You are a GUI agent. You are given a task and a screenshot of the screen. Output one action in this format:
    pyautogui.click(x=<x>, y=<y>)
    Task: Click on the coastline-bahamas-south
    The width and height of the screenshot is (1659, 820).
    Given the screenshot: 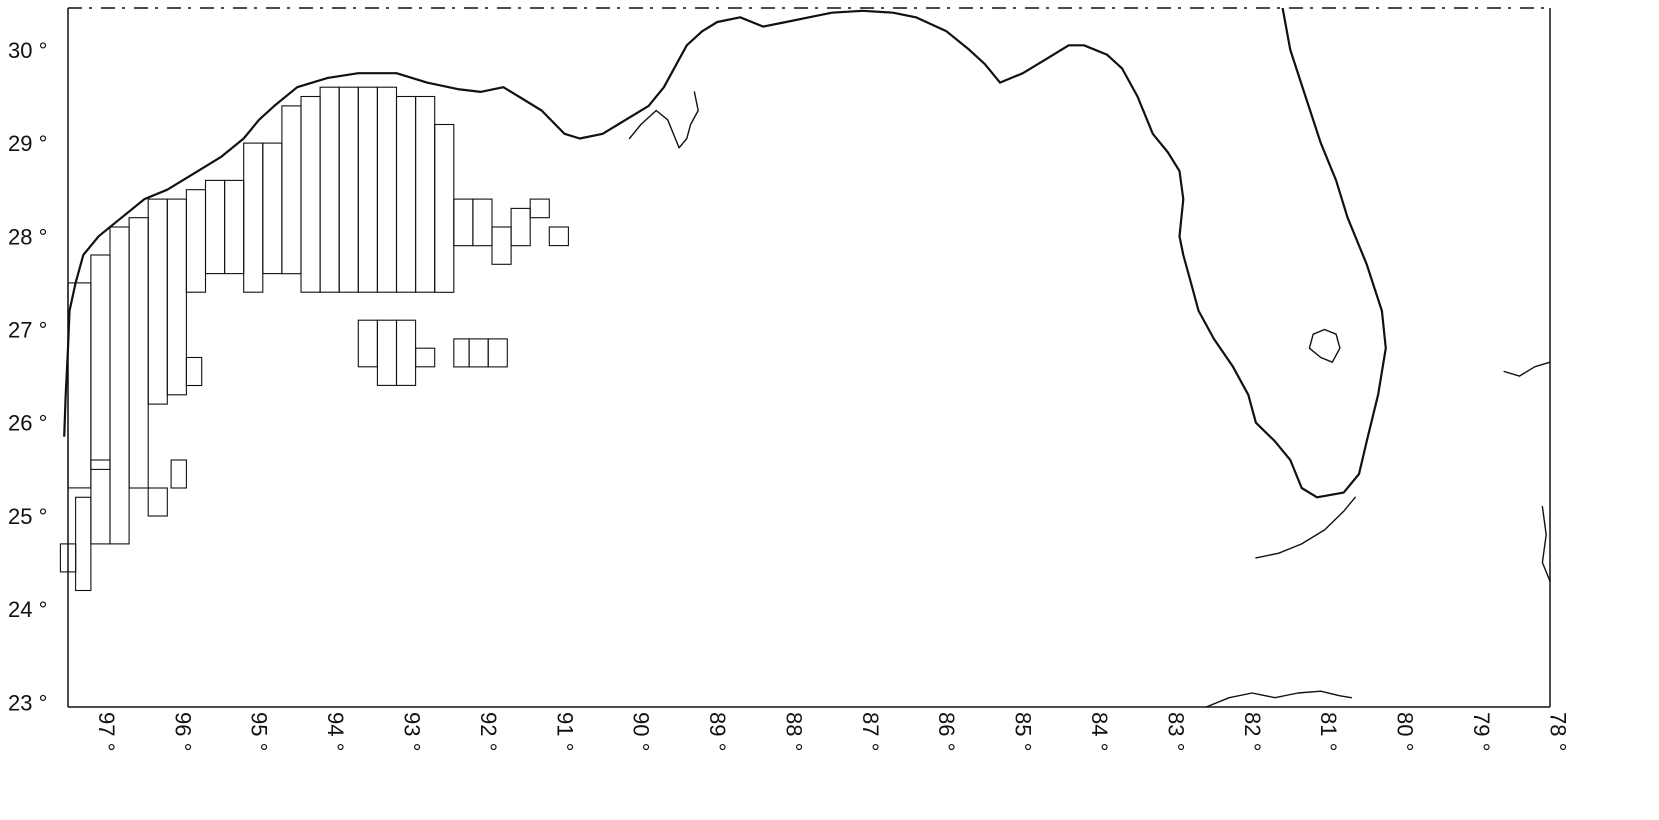 What is the action you would take?
    pyautogui.click(x=1546, y=543)
    